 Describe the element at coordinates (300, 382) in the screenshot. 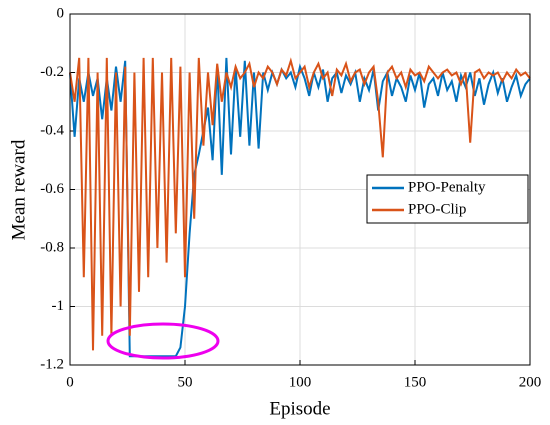

I see `x-tick-label: 100` at that location.